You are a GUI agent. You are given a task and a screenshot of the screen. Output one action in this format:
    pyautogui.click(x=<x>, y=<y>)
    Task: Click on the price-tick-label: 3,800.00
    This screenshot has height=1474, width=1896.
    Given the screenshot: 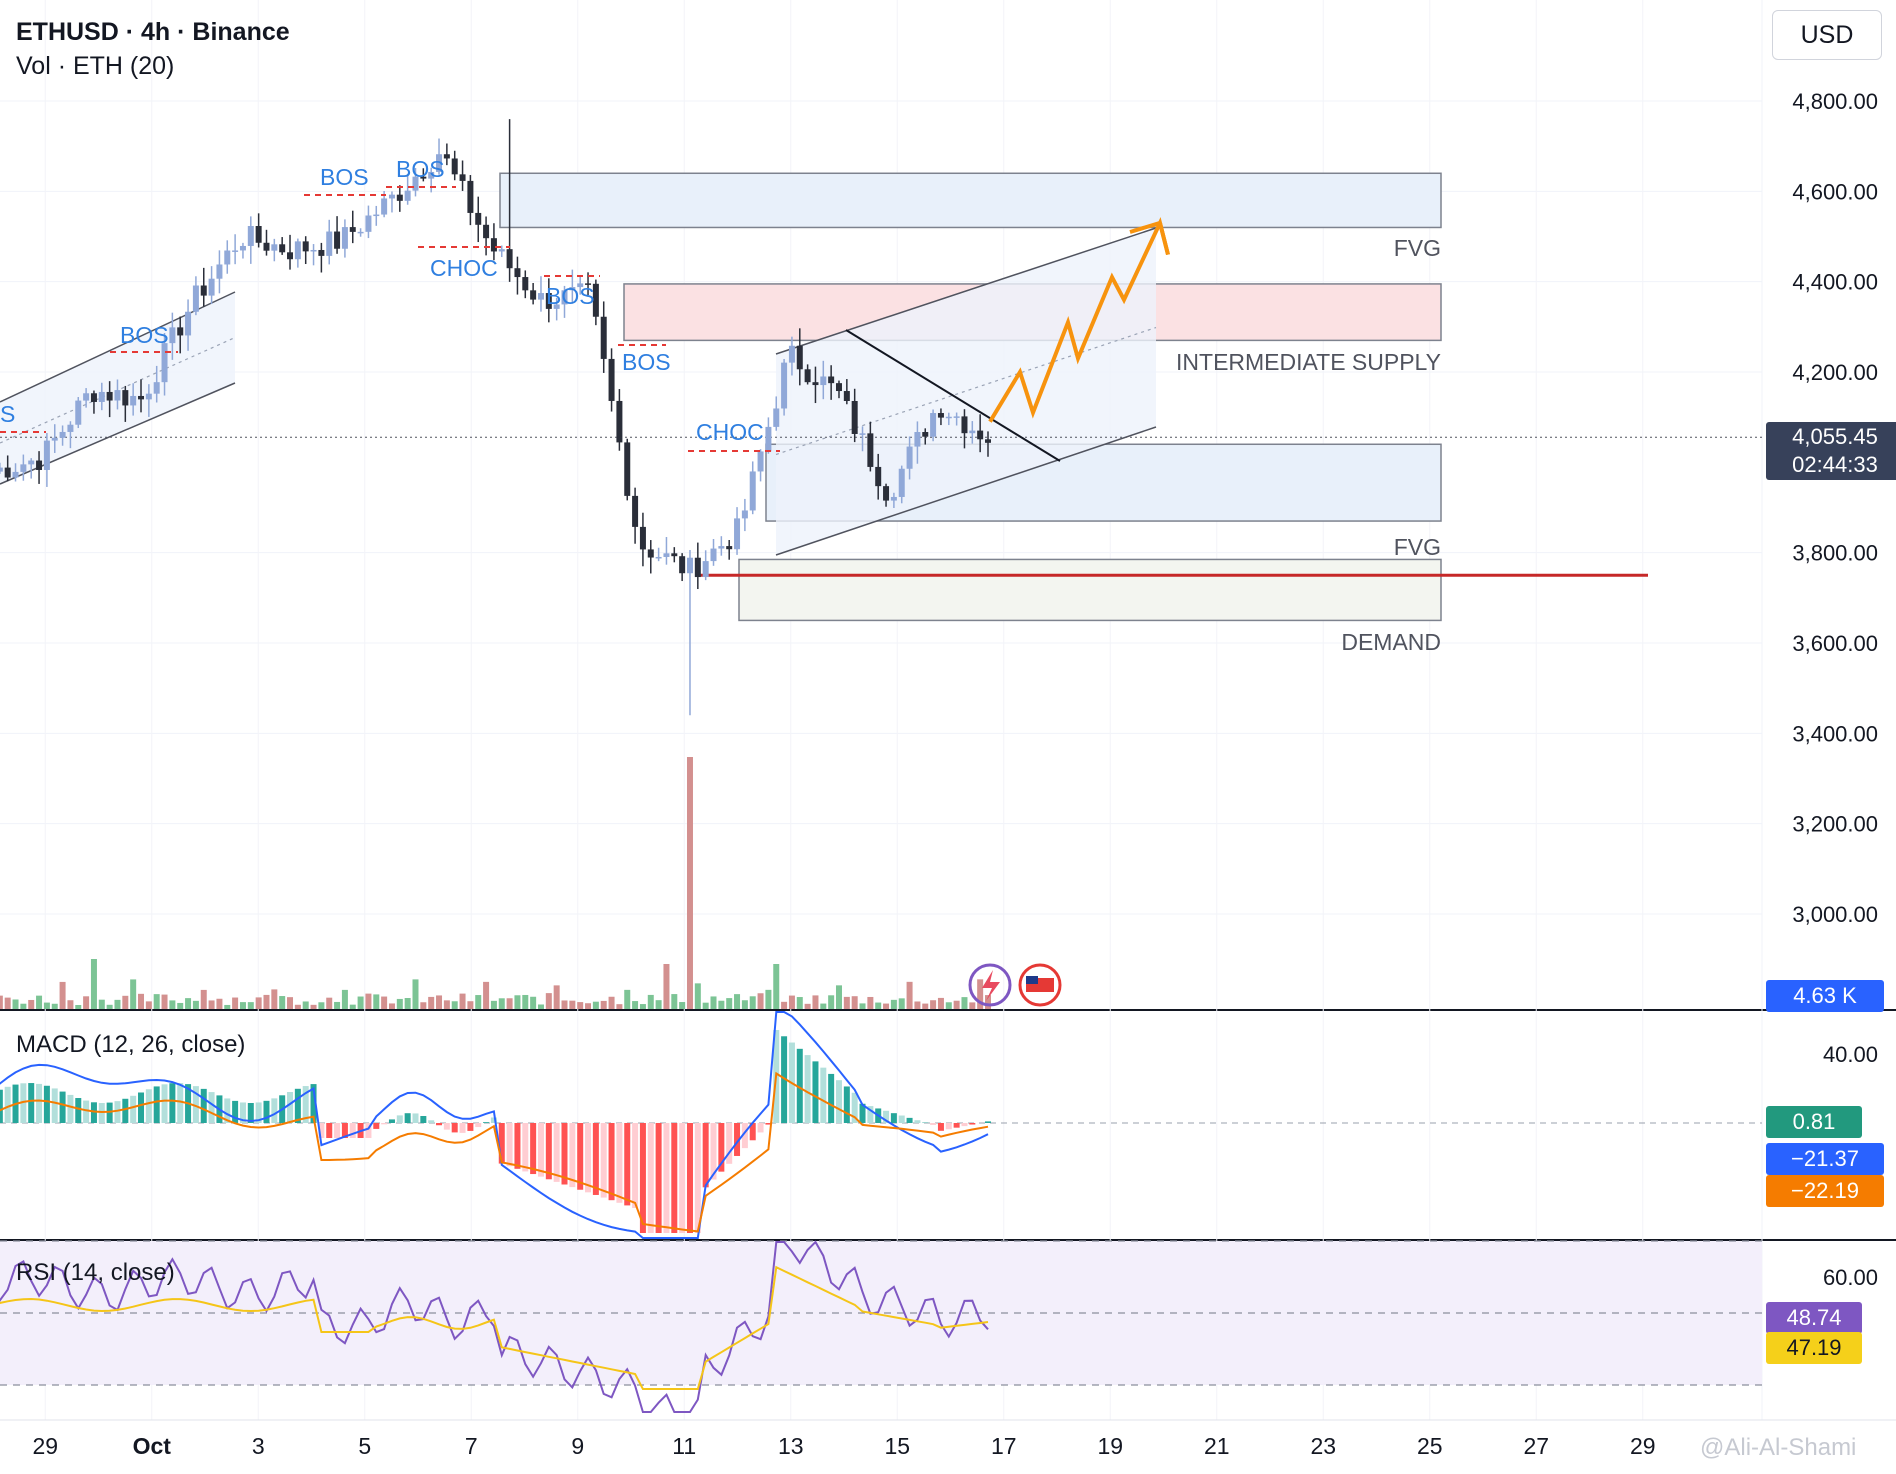 What is the action you would take?
    pyautogui.click(x=1835, y=553)
    